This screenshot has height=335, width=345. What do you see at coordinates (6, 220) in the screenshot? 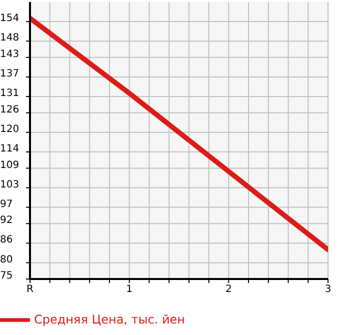
I see `y-tick-label: 92` at bounding box center [6, 220].